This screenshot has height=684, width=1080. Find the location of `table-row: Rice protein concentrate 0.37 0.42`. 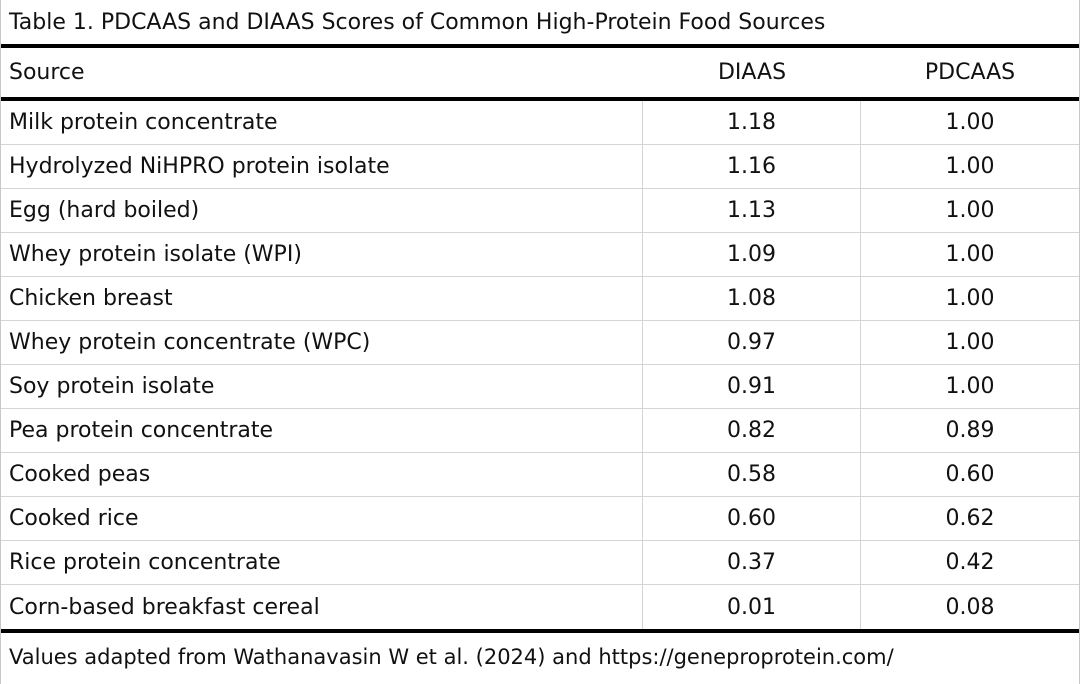

table-row: Rice protein concentrate 0.37 0.42 is located at coordinates (540, 563).